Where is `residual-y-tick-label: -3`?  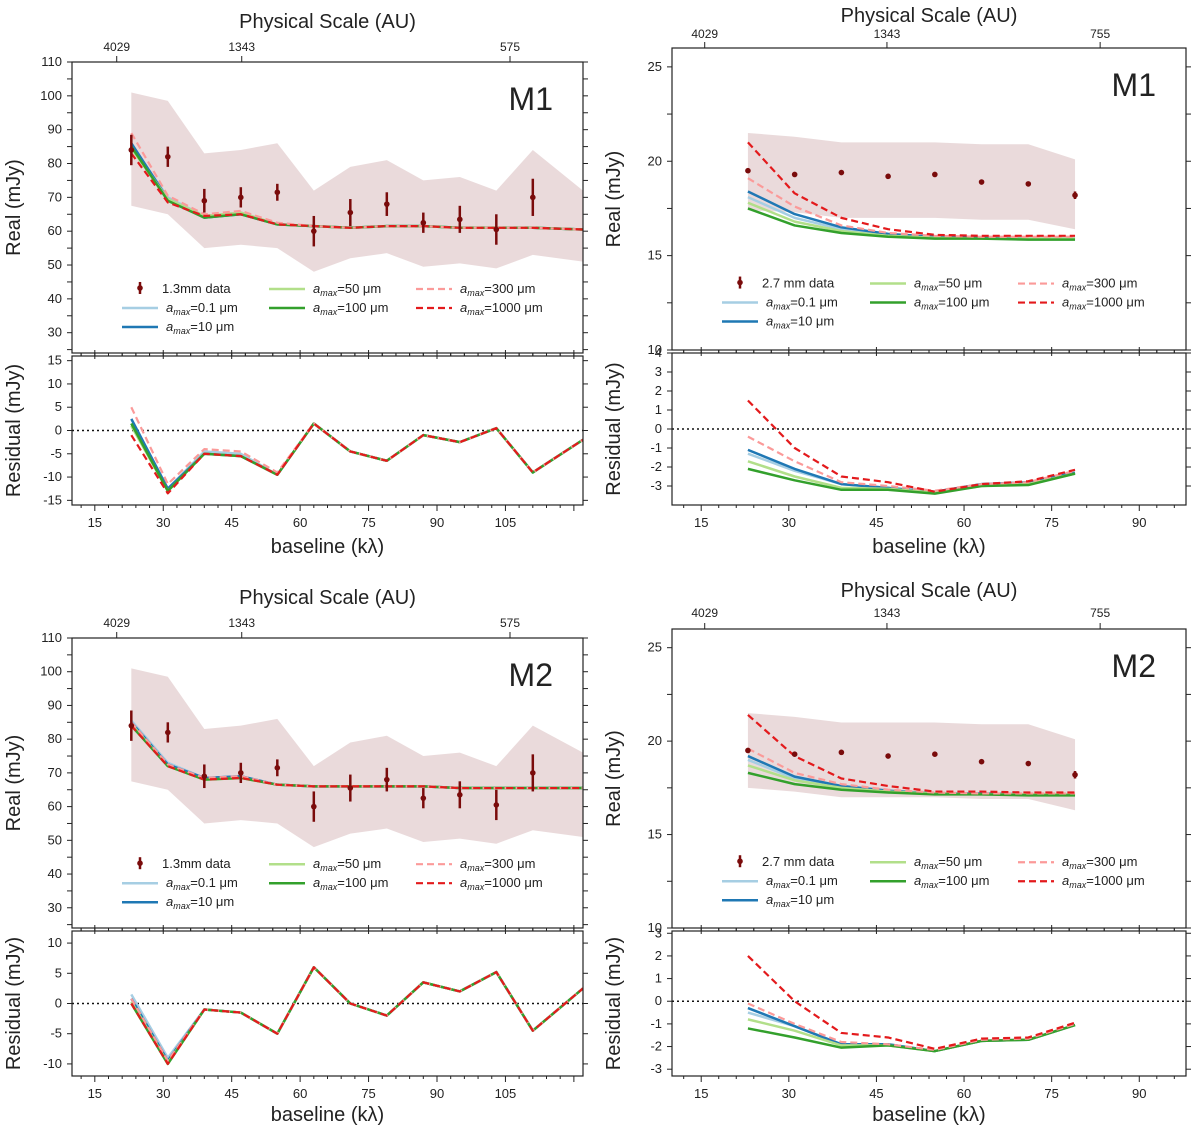 residual-y-tick-label: -3 is located at coordinates (656, 485).